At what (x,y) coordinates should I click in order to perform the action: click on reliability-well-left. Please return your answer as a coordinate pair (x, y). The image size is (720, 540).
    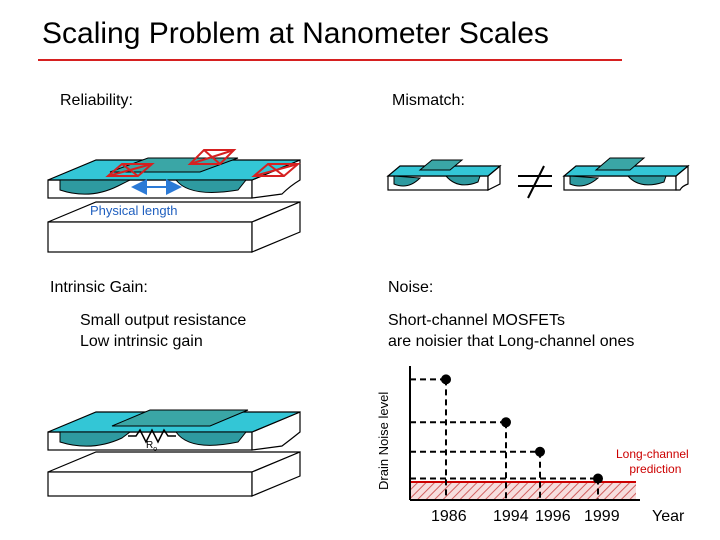
    Looking at the image, I should click on (95, 187).